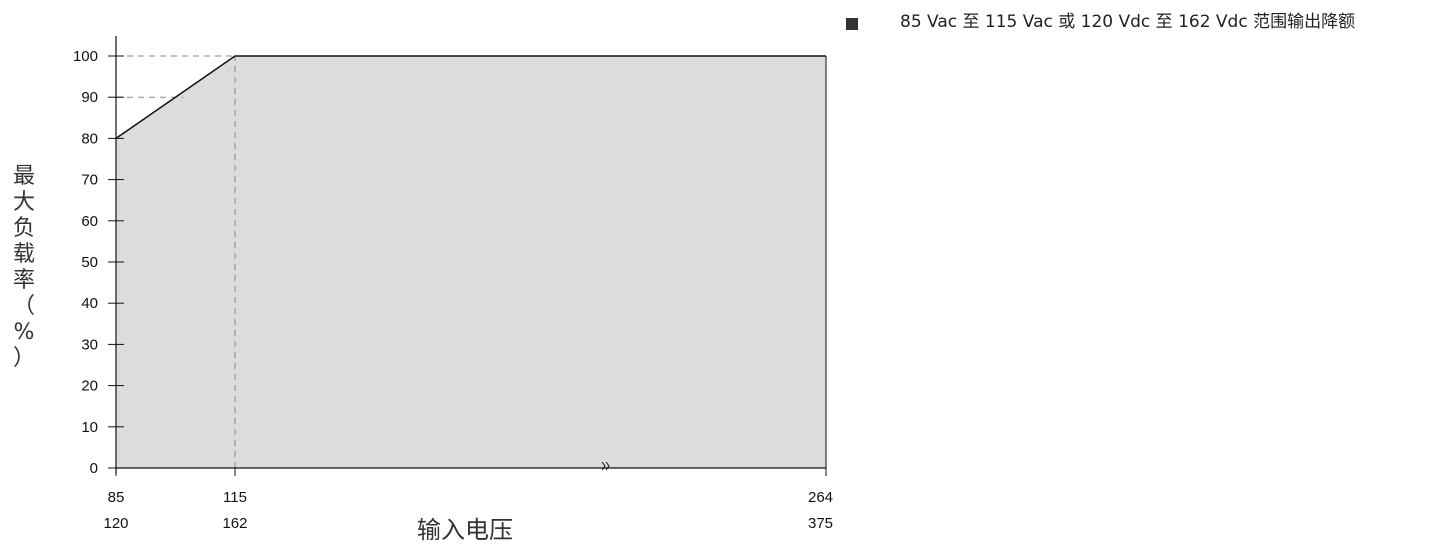  Describe the element at coordinates (234, 523) in the screenshot. I see `x-tick-label-1-1: 162` at that location.